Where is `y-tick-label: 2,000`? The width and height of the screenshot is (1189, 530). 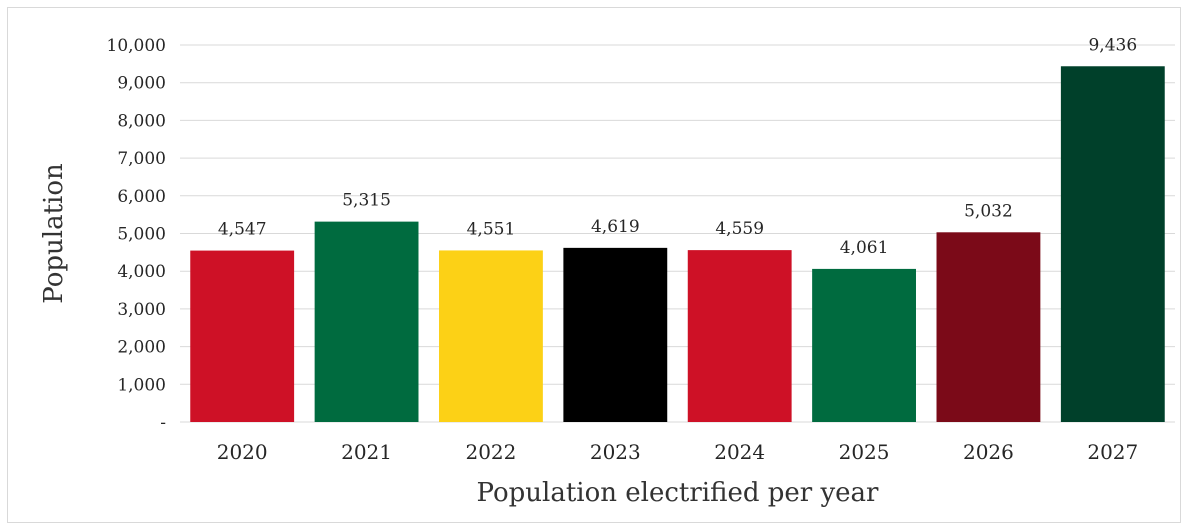
y-tick-label: 2,000 is located at coordinates (141, 348).